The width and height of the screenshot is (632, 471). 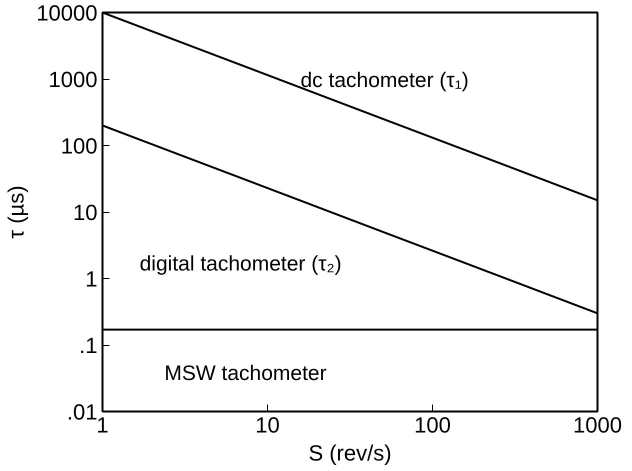 I want to click on y-axis-title: τ (µs), so click(x=15, y=212).